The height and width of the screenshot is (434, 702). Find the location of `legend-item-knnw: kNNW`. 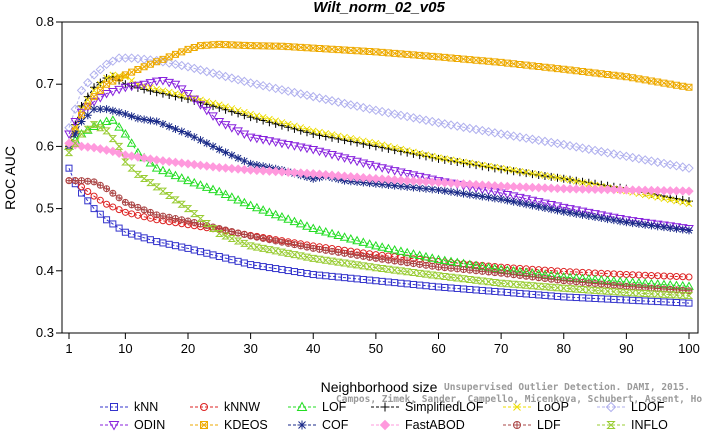

legend-item-knnw: kNNW is located at coordinates (225, 407).